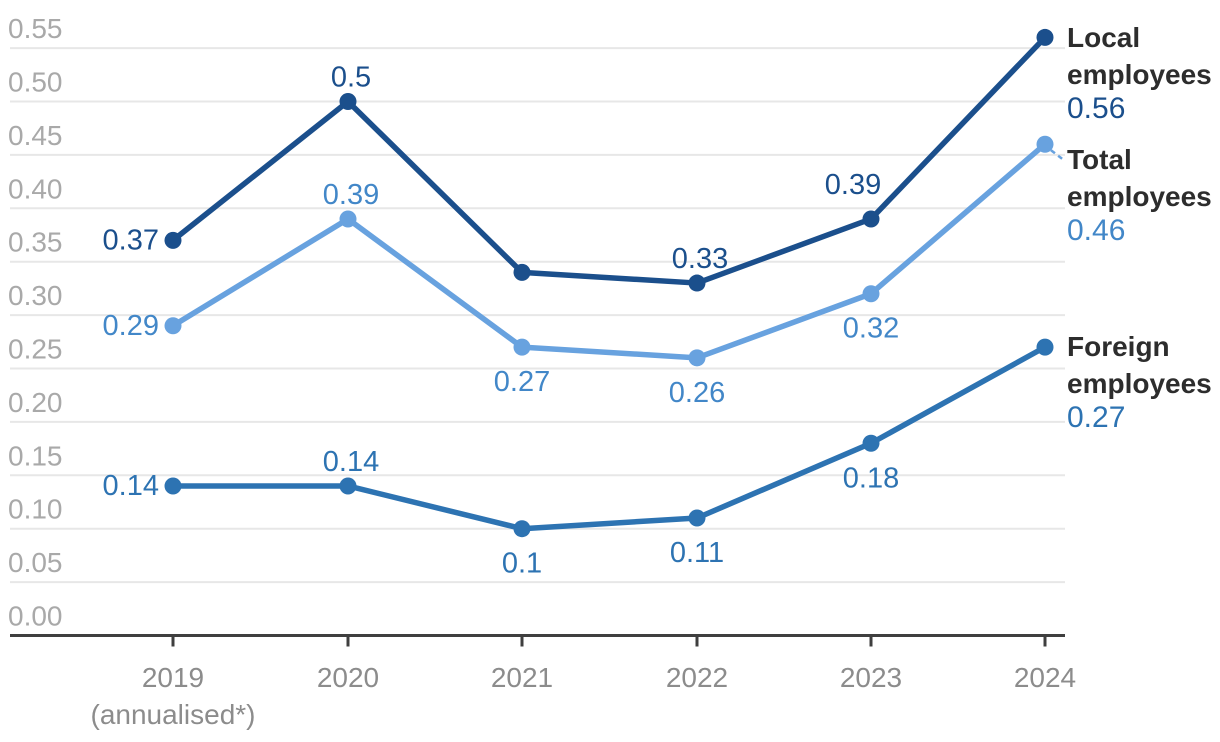  What do you see at coordinates (1045, 677) in the screenshot?
I see `x-axis-tick-label: 2024` at bounding box center [1045, 677].